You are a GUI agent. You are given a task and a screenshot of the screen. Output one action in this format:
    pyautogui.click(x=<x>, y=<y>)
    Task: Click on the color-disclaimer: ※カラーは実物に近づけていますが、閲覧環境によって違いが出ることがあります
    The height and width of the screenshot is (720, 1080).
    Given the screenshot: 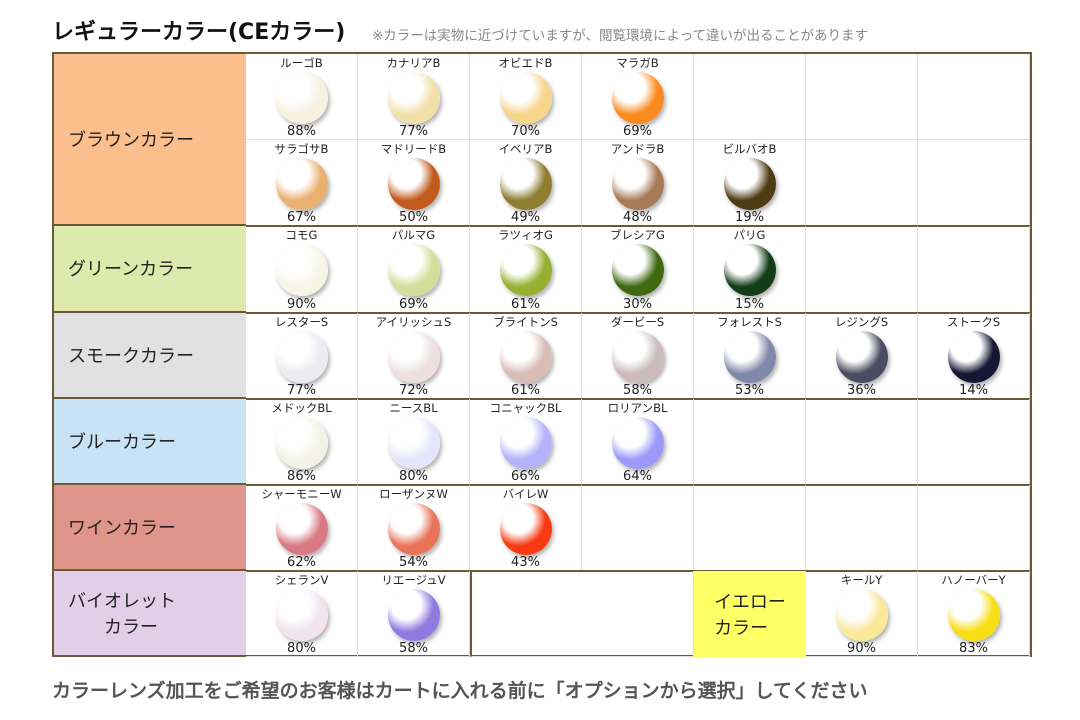 What is the action you would take?
    pyautogui.click(x=620, y=36)
    